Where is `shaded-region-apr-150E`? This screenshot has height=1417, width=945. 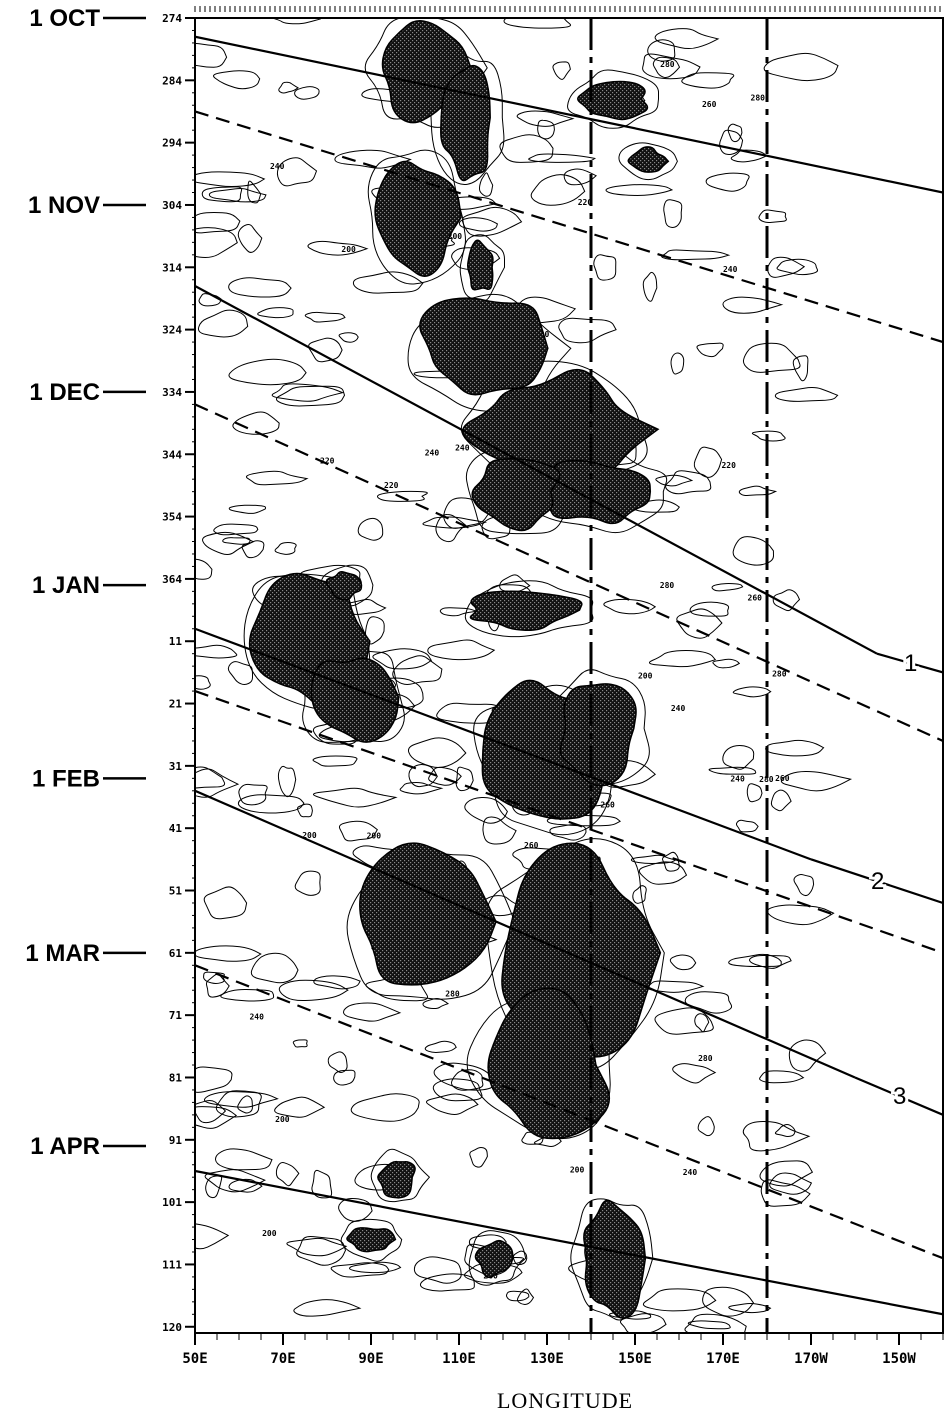 shaded-region-apr-150E is located at coordinates (615, 1259).